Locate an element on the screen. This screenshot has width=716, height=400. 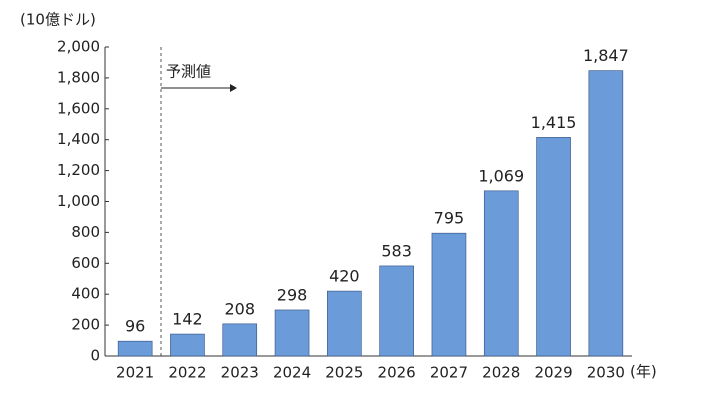
y-tick-label: 600 is located at coordinates (85, 263).